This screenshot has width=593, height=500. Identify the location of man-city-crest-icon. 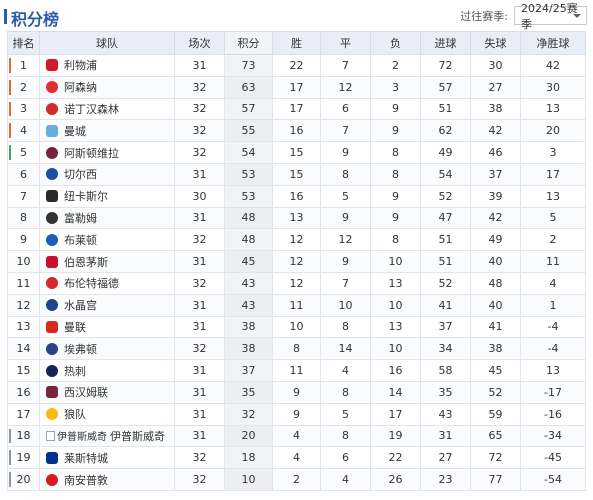
(52, 130).